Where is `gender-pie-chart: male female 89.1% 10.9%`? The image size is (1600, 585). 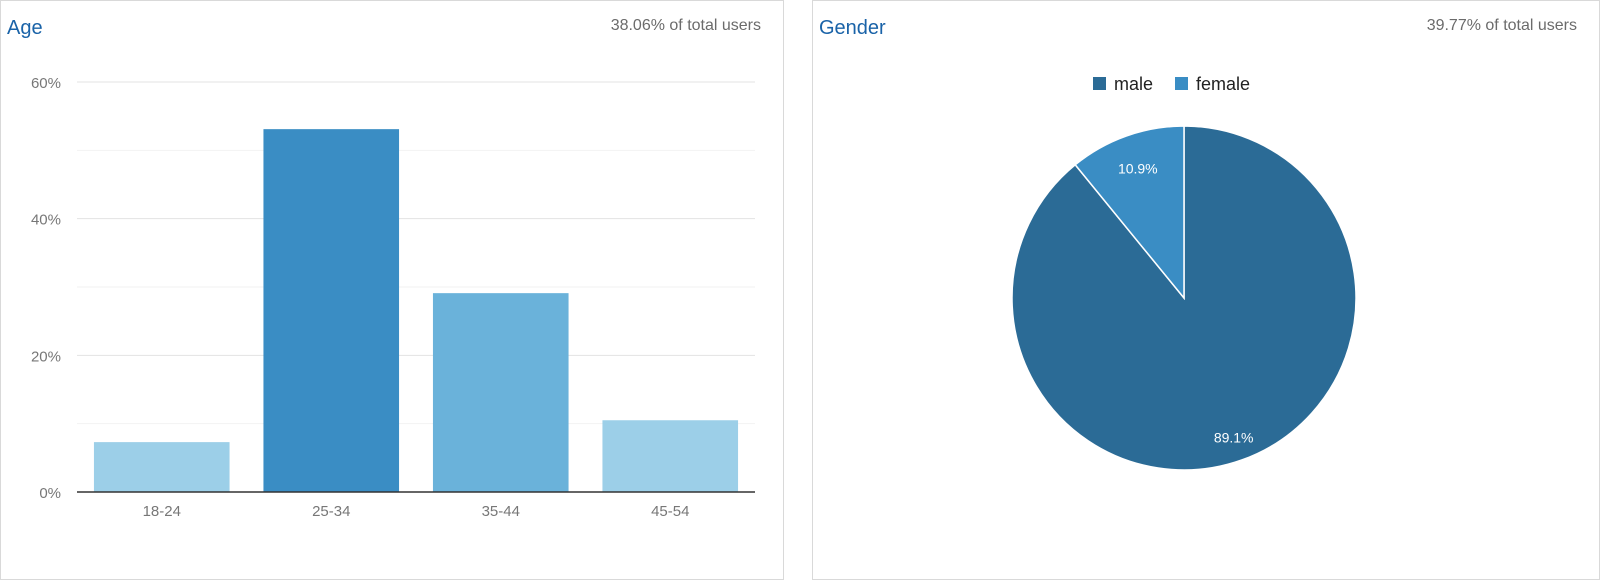 gender-pie-chart: male female 89.1% 10.9% is located at coordinates (1184, 272).